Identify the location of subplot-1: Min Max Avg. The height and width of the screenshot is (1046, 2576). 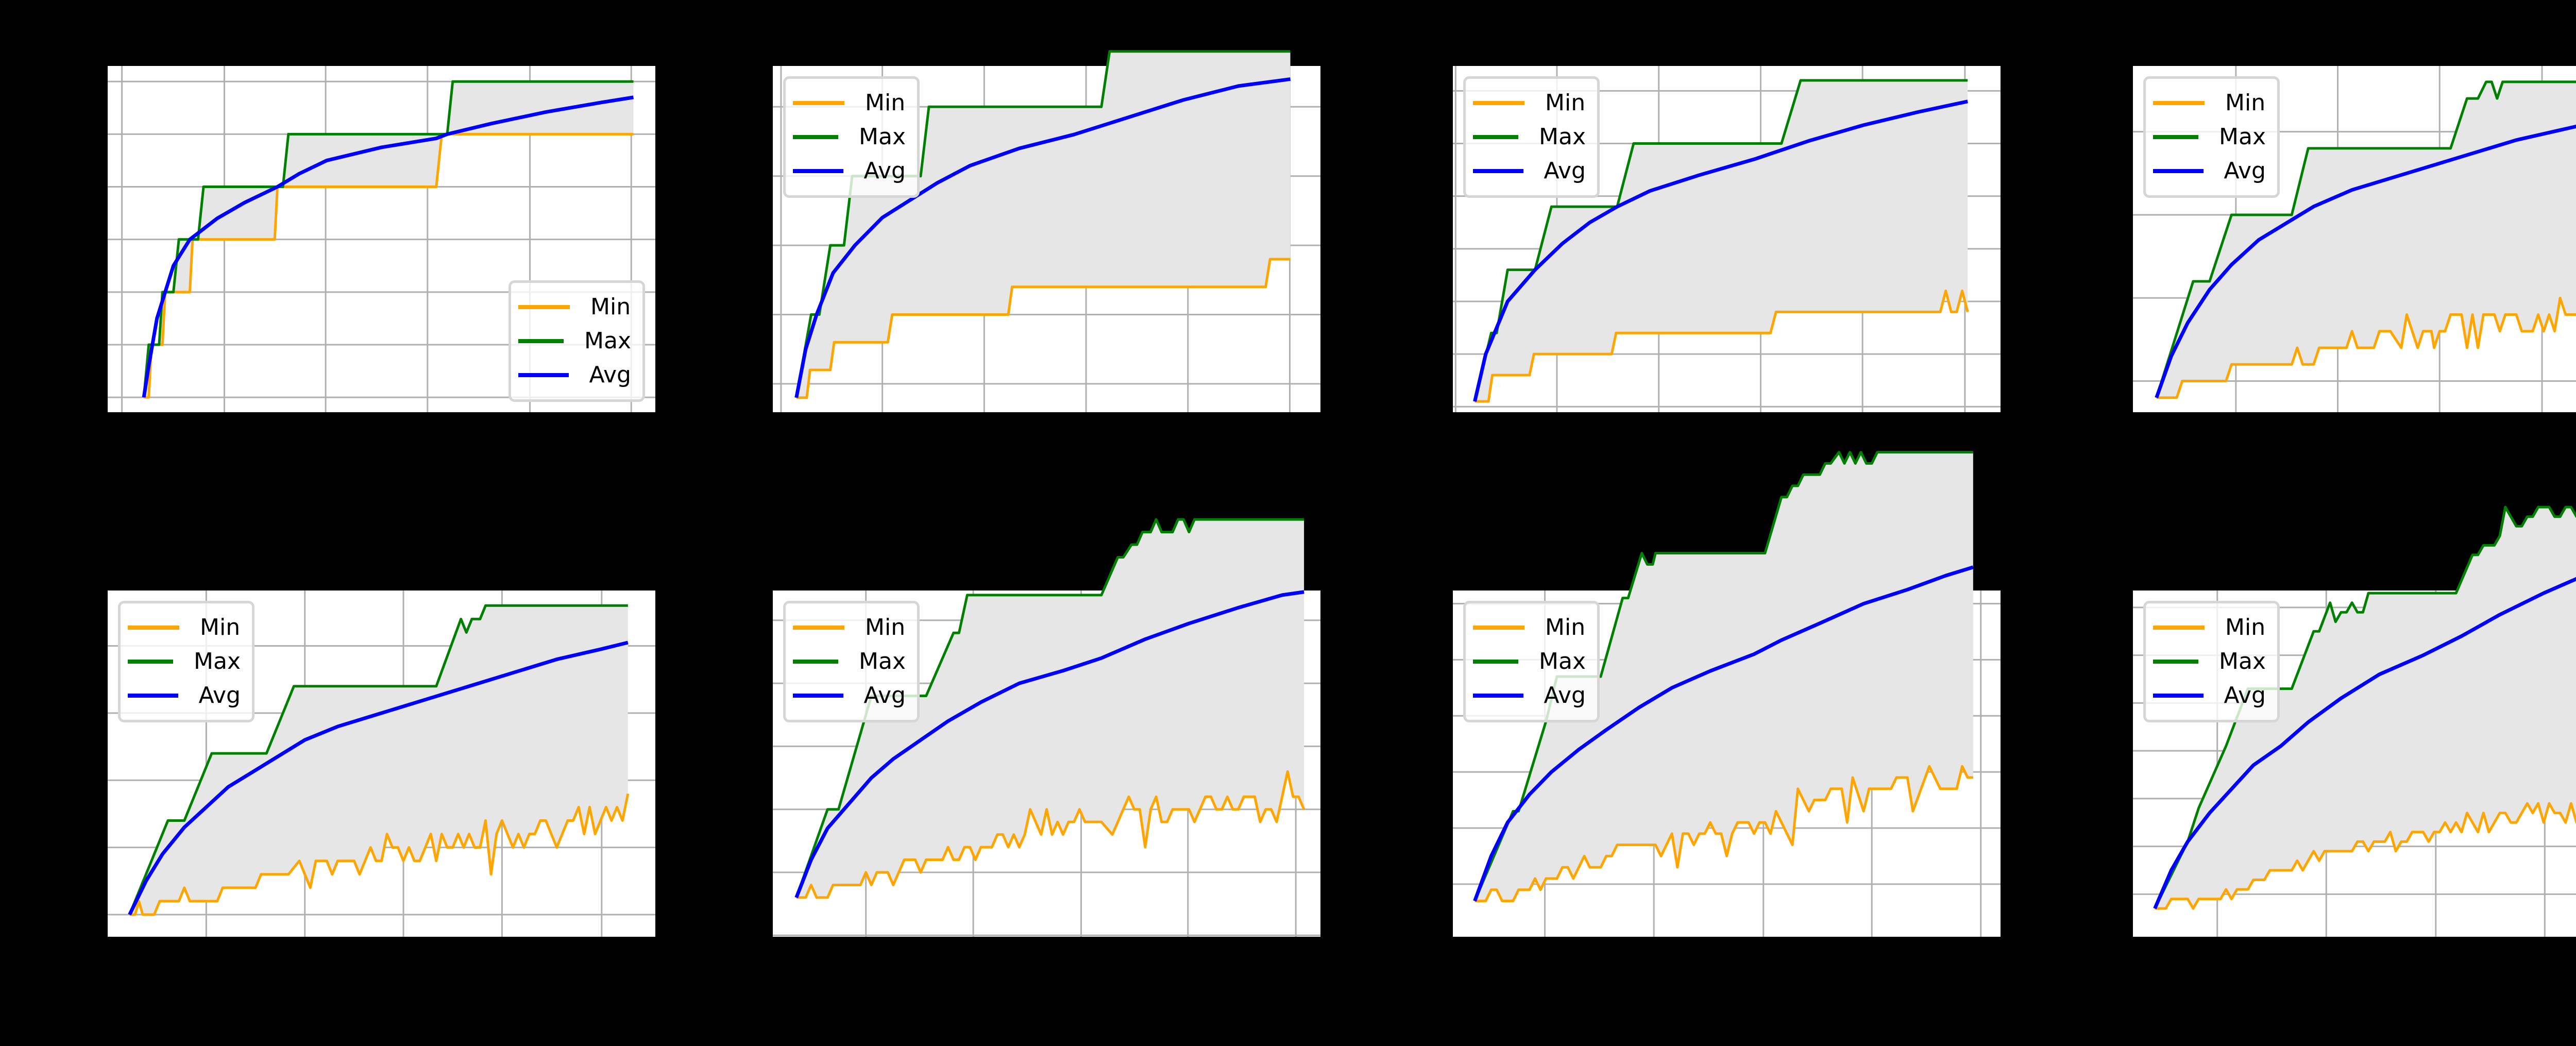
(381, 239).